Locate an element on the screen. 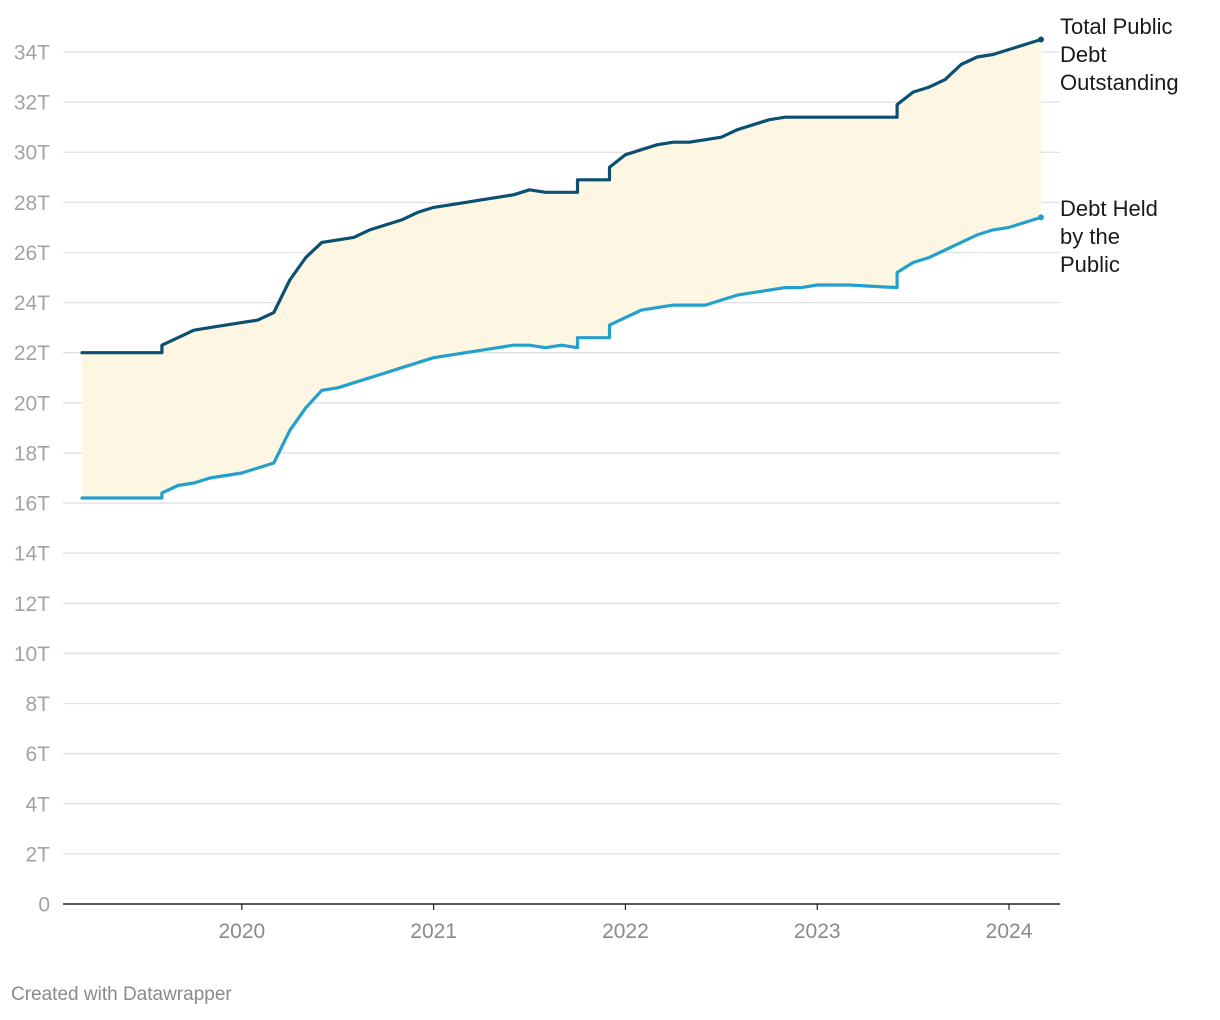  y-tick-label: 8T is located at coordinates (37, 704).